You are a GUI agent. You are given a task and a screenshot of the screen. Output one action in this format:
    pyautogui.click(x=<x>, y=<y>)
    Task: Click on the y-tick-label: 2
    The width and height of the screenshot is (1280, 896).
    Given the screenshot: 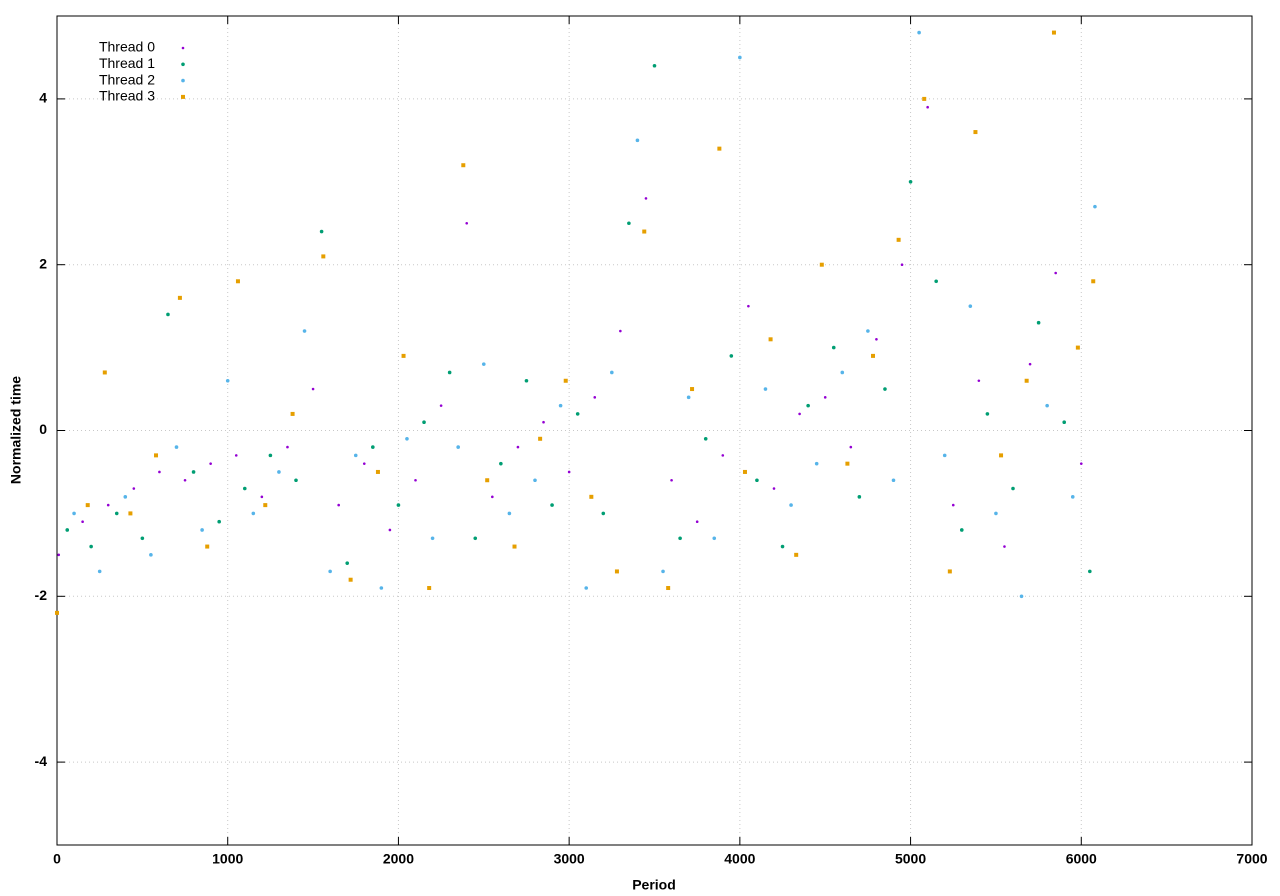 What is the action you would take?
    pyautogui.click(x=43, y=263)
    